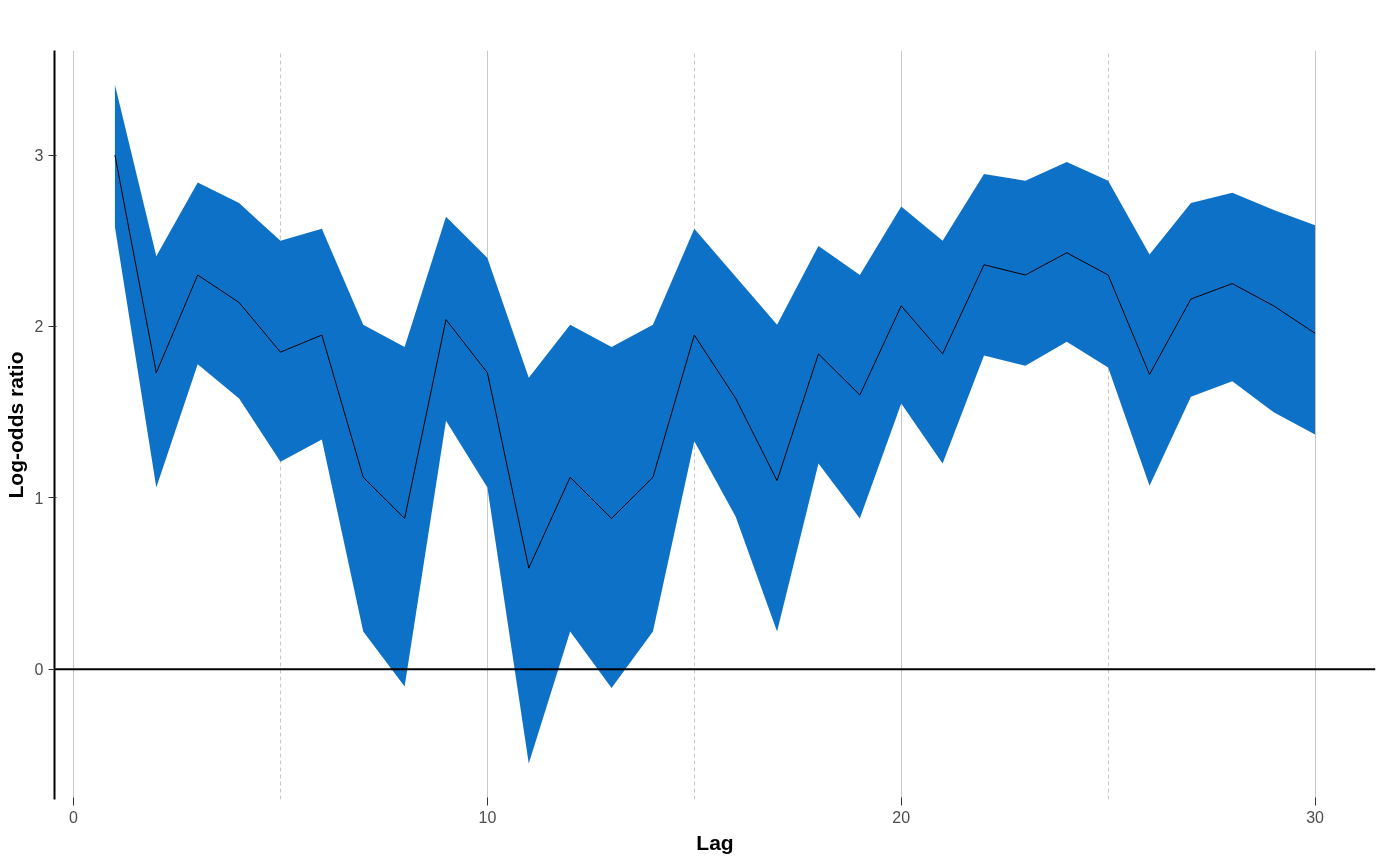 This screenshot has width=1400, height=866. Describe the element at coordinates (39, 156) in the screenshot. I see `y-tick-label: 3` at that location.